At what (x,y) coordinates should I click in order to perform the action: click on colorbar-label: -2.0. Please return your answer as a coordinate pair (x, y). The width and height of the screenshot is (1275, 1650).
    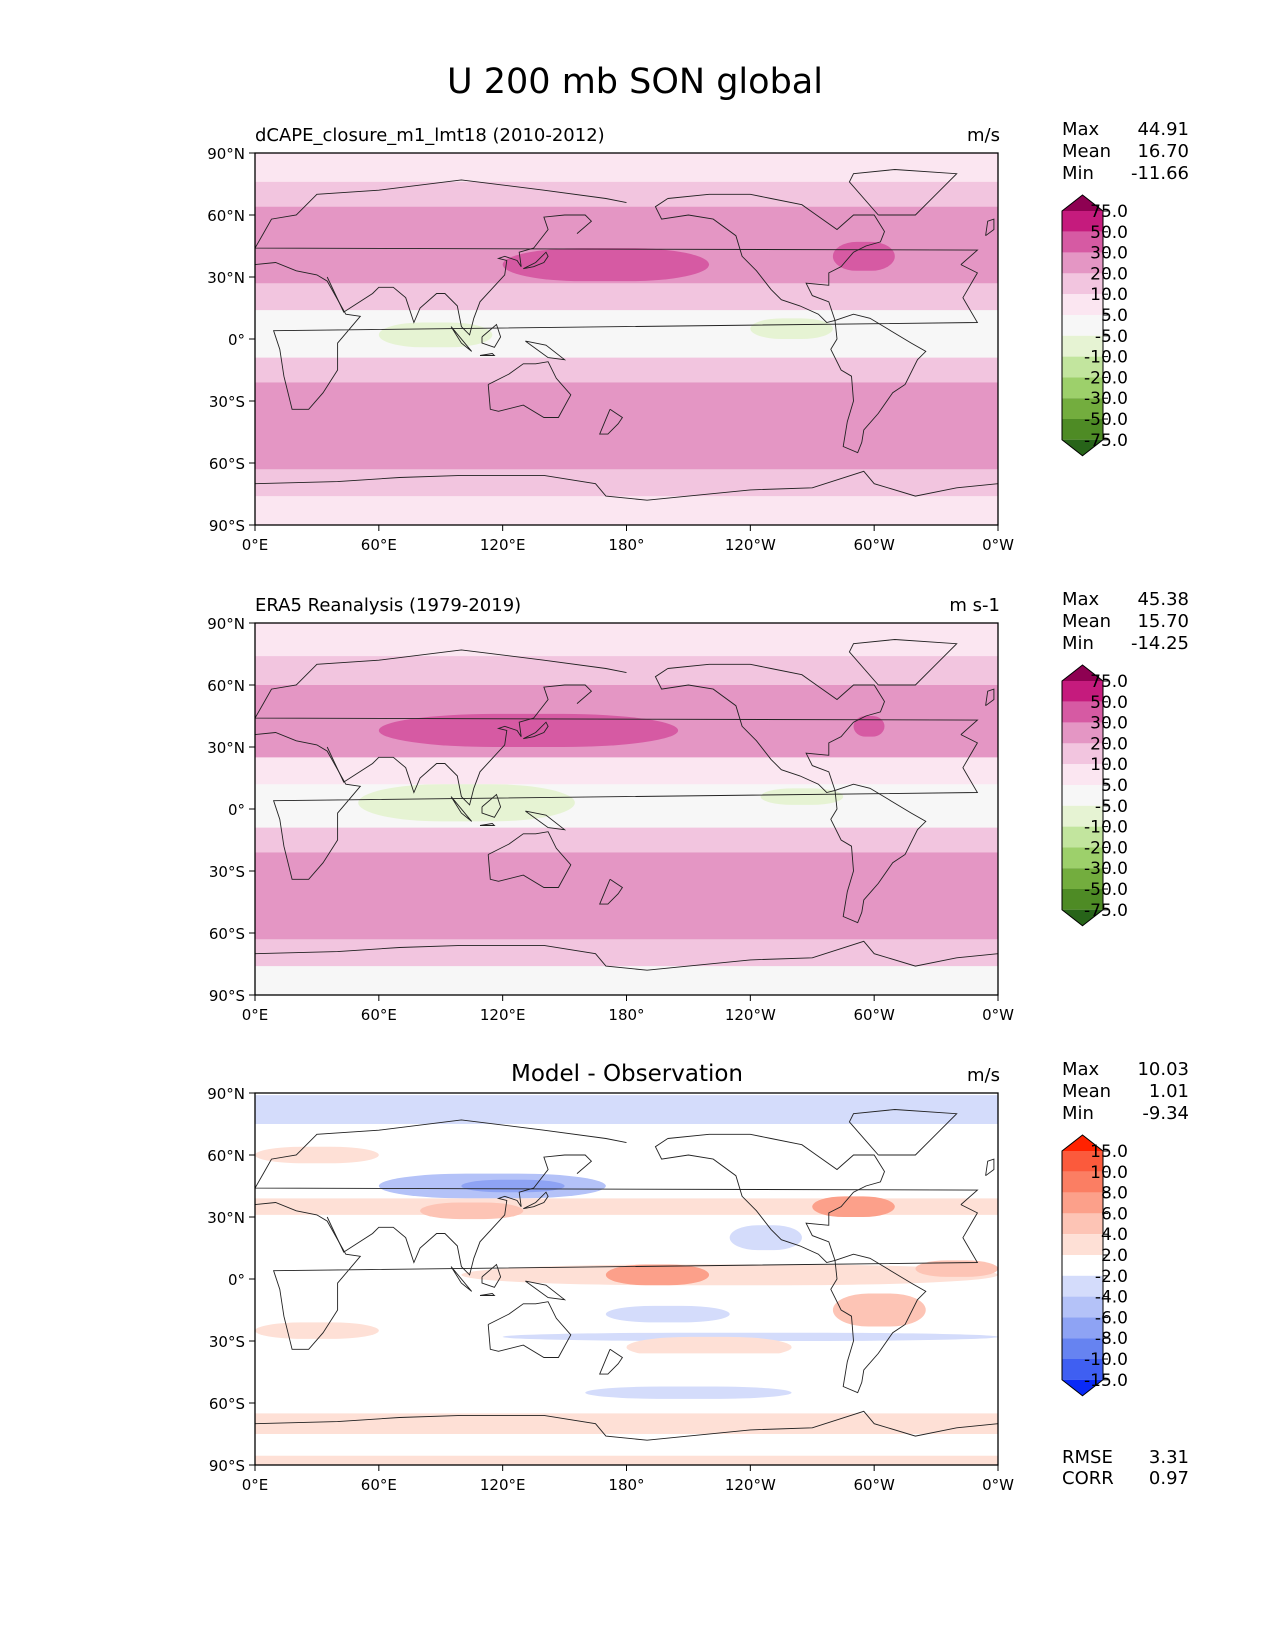
    Looking at the image, I should click on (1111, 1277).